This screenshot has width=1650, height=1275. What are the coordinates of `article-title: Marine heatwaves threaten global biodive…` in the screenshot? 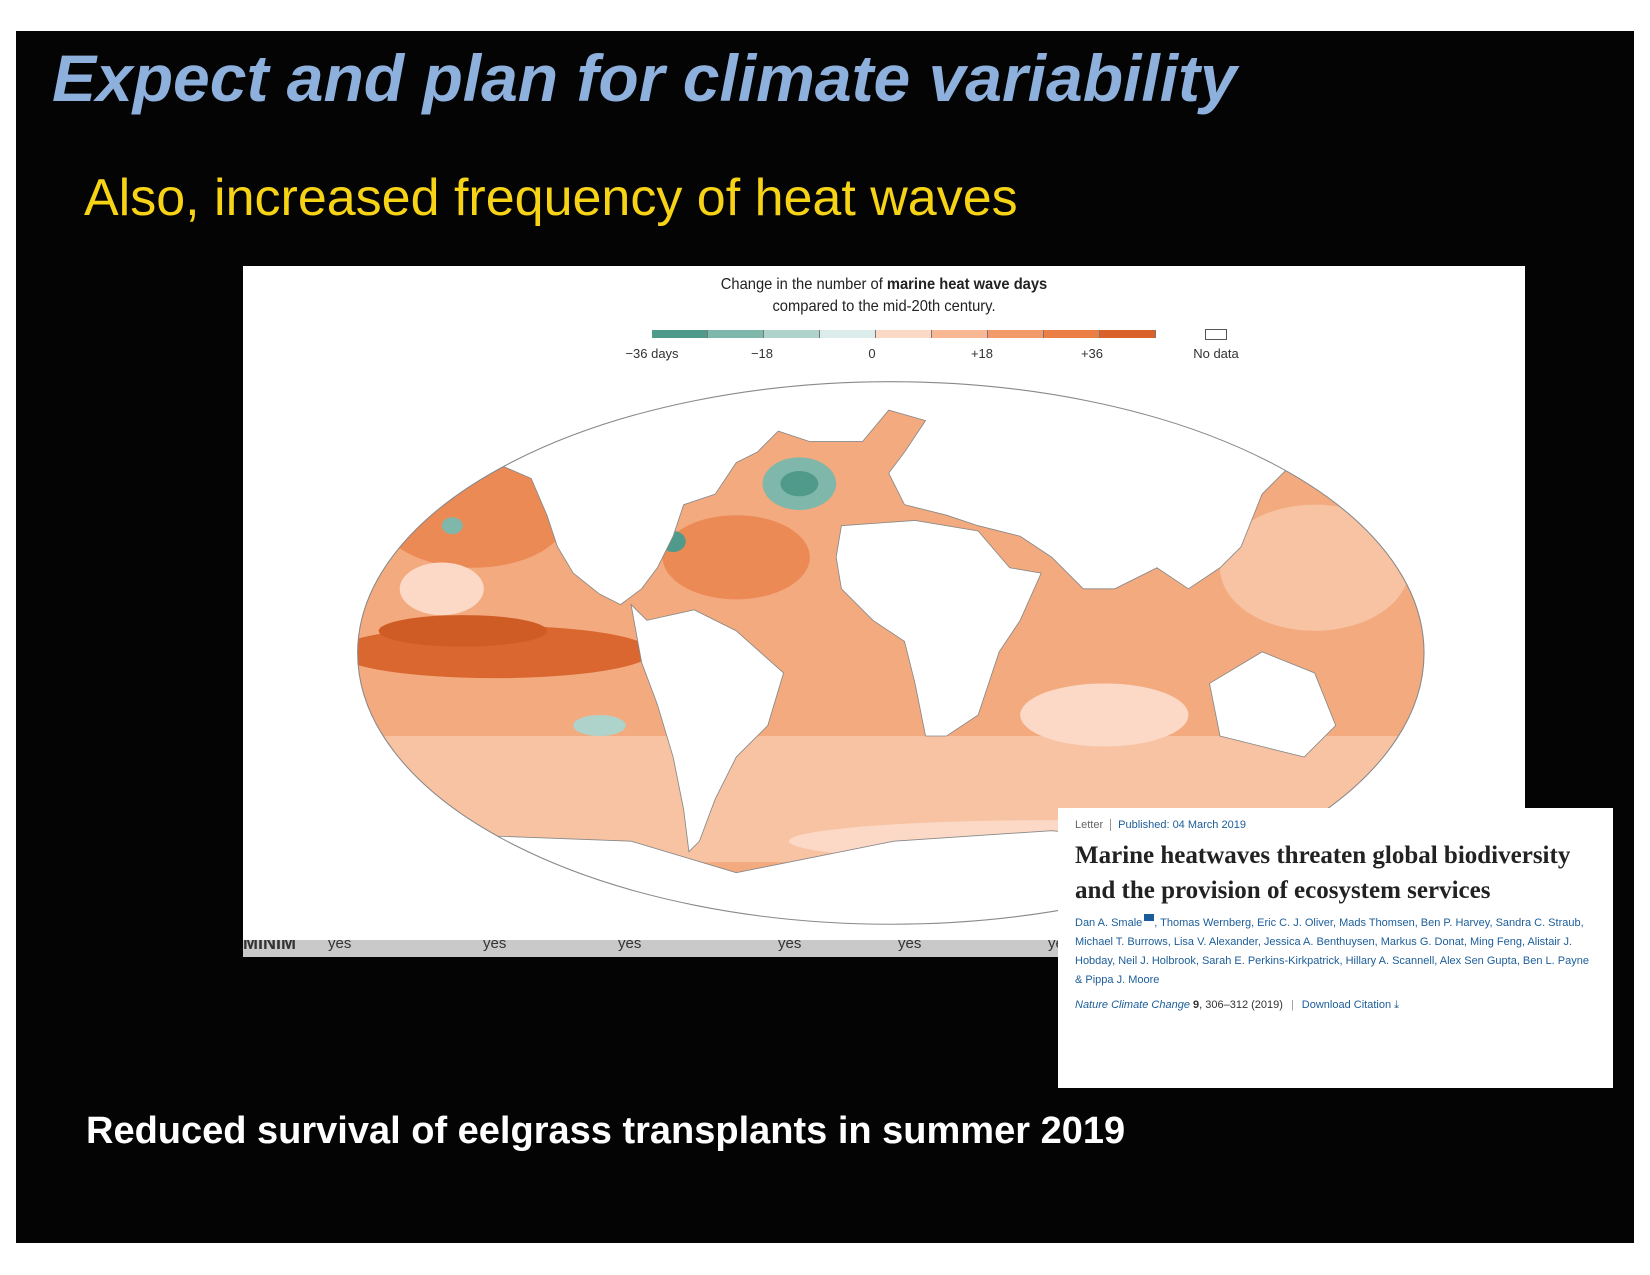 It's located at (1323, 873).